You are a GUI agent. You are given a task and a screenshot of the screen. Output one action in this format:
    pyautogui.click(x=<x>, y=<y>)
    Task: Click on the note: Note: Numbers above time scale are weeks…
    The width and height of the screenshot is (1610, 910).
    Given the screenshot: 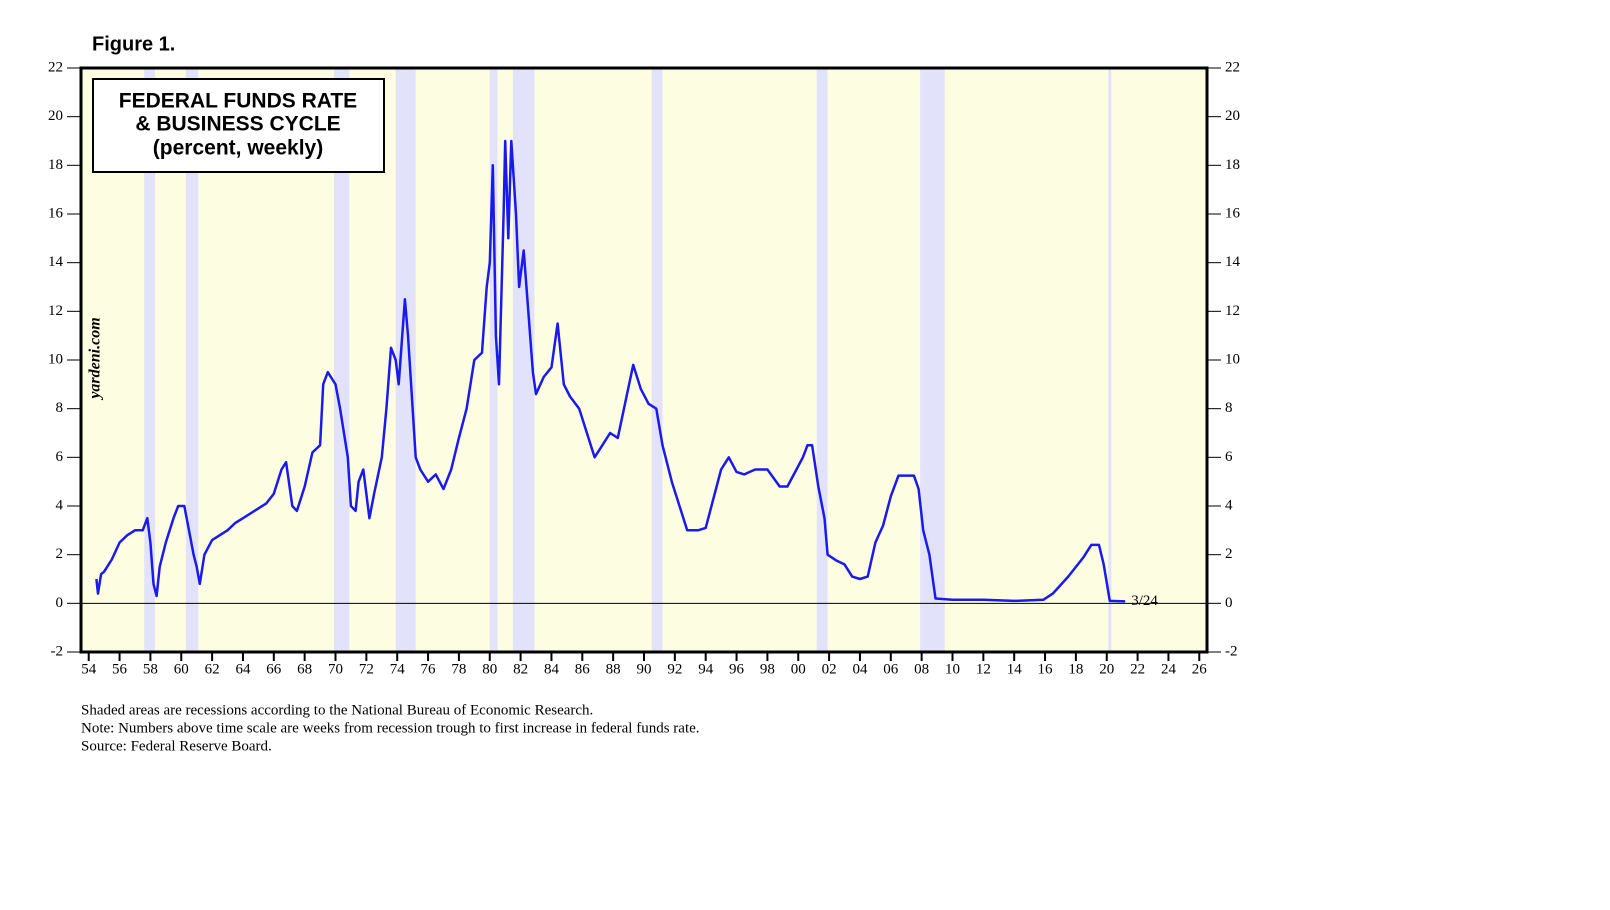 What is the action you would take?
    pyautogui.click(x=390, y=728)
    